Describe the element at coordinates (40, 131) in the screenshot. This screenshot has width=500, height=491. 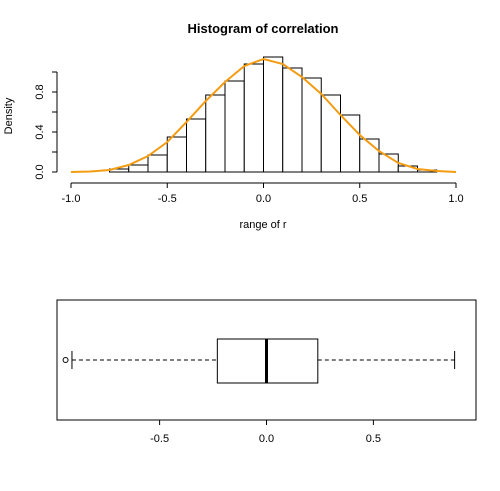
I see `y-tick-label: 0.4` at that location.